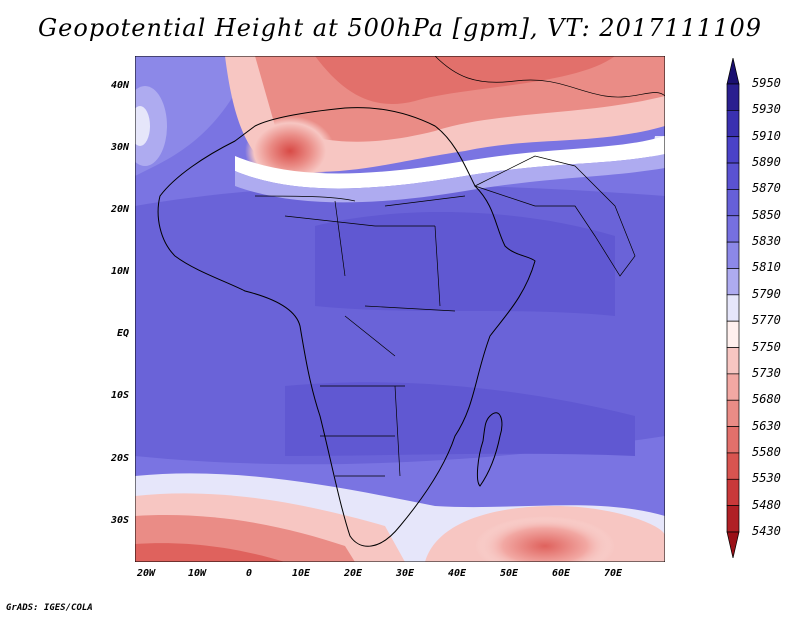  I want to click on lon-tick: 0, so click(249, 573).